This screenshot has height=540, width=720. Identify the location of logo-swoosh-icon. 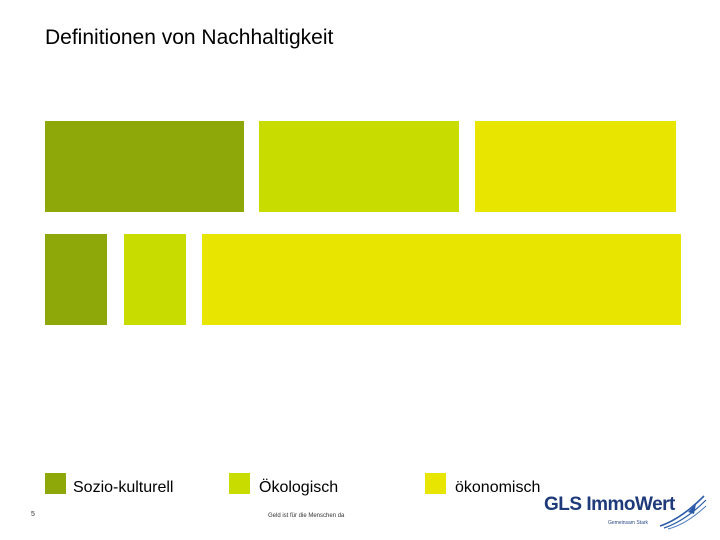
(683, 512).